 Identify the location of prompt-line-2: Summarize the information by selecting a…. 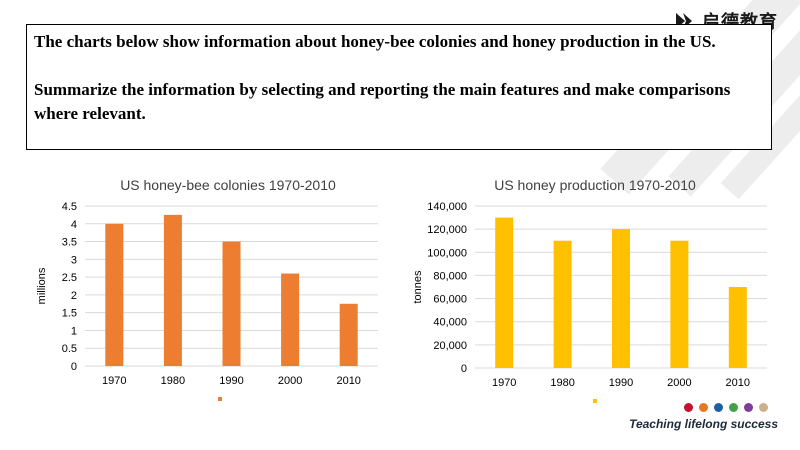
(382, 101).